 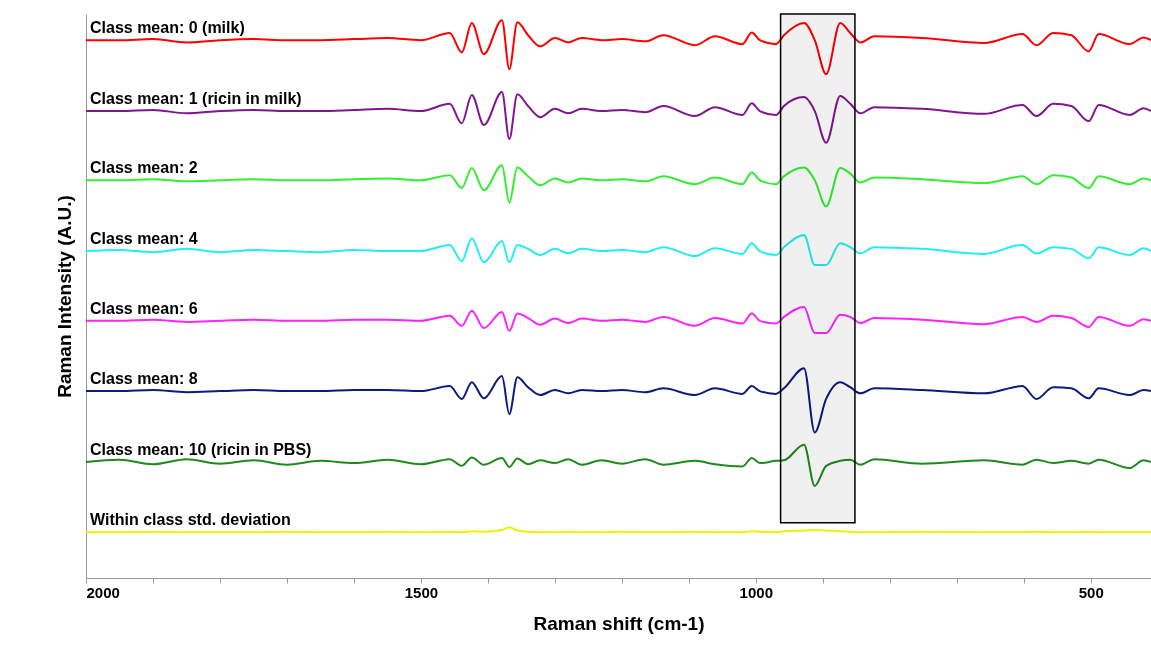 I want to click on series-label: Class mean: 10 (ricin in PBS), so click(x=201, y=449).